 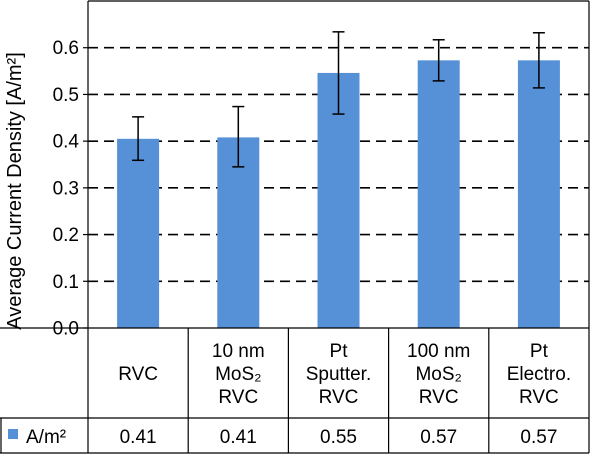 What do you see at coordinates (66, 282) in the screenshot?
I see `y-tick-label: 0.1` at bounding box center [66, 282].